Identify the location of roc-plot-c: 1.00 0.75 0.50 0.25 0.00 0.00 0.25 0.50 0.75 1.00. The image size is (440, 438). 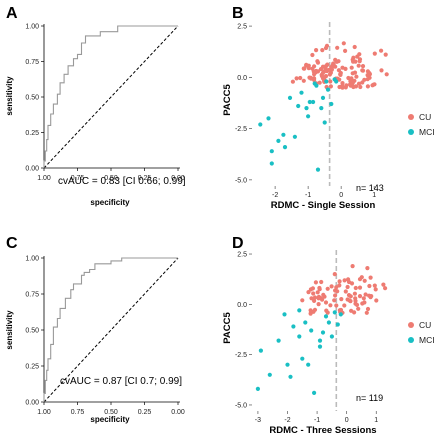
(105, 336).